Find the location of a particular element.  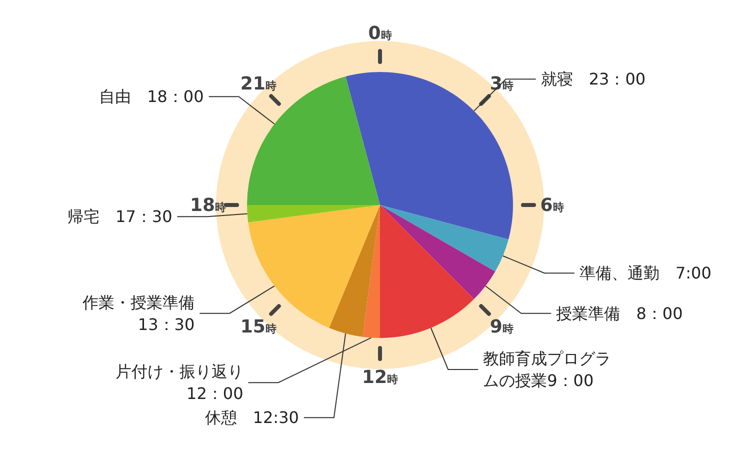

slice-label: 授業準備 8：00 is located at coordinates (619, 313).